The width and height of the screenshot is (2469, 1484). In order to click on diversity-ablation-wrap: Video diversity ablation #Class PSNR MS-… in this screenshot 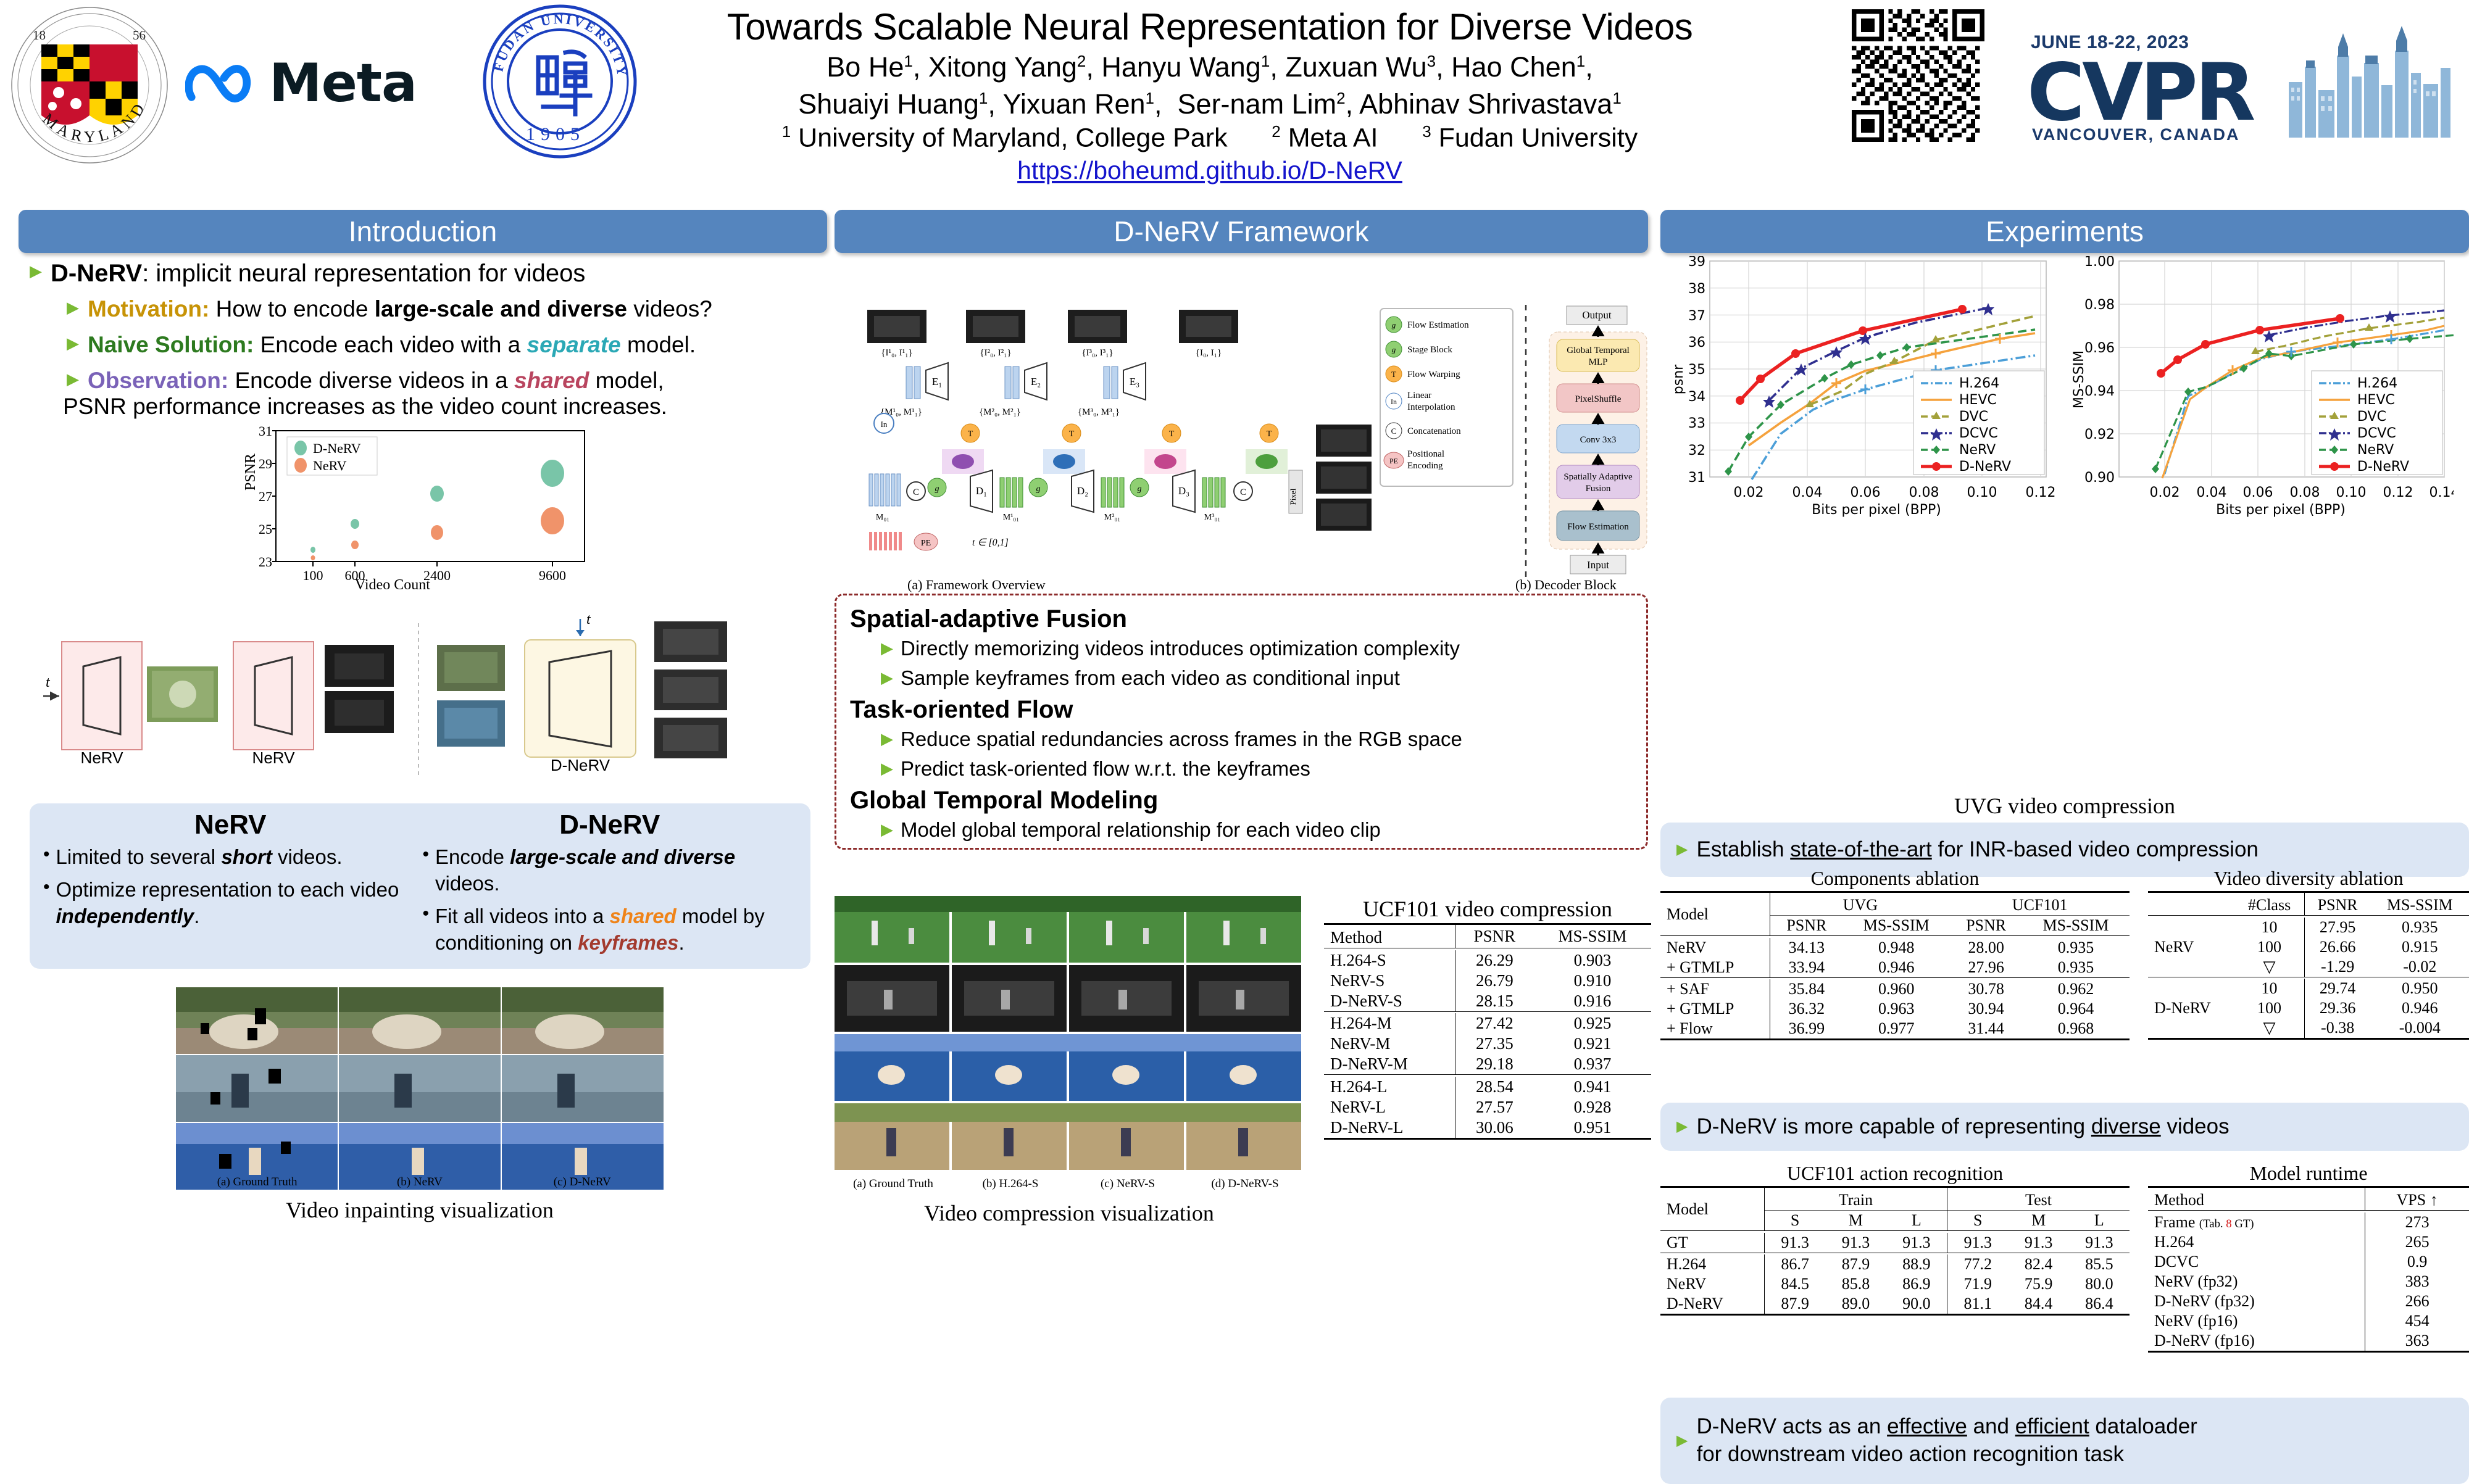, I will do `click(2308, 953)`.